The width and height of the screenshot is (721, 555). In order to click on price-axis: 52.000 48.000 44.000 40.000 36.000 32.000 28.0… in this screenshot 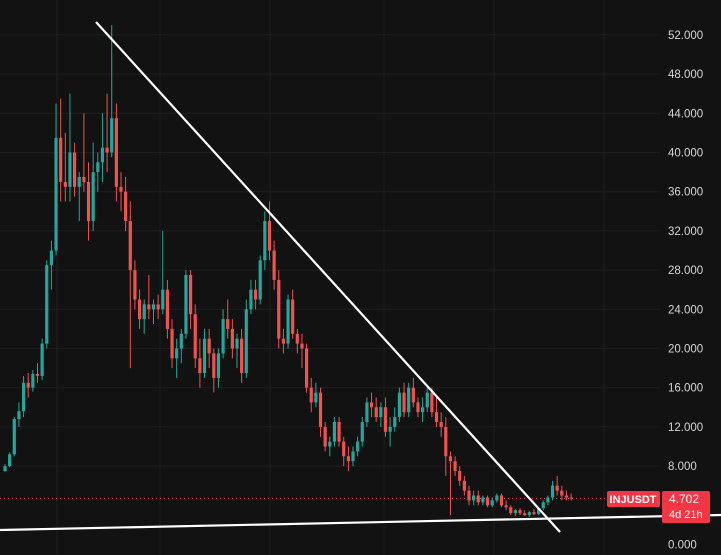, I will do `click(685, 291)`.